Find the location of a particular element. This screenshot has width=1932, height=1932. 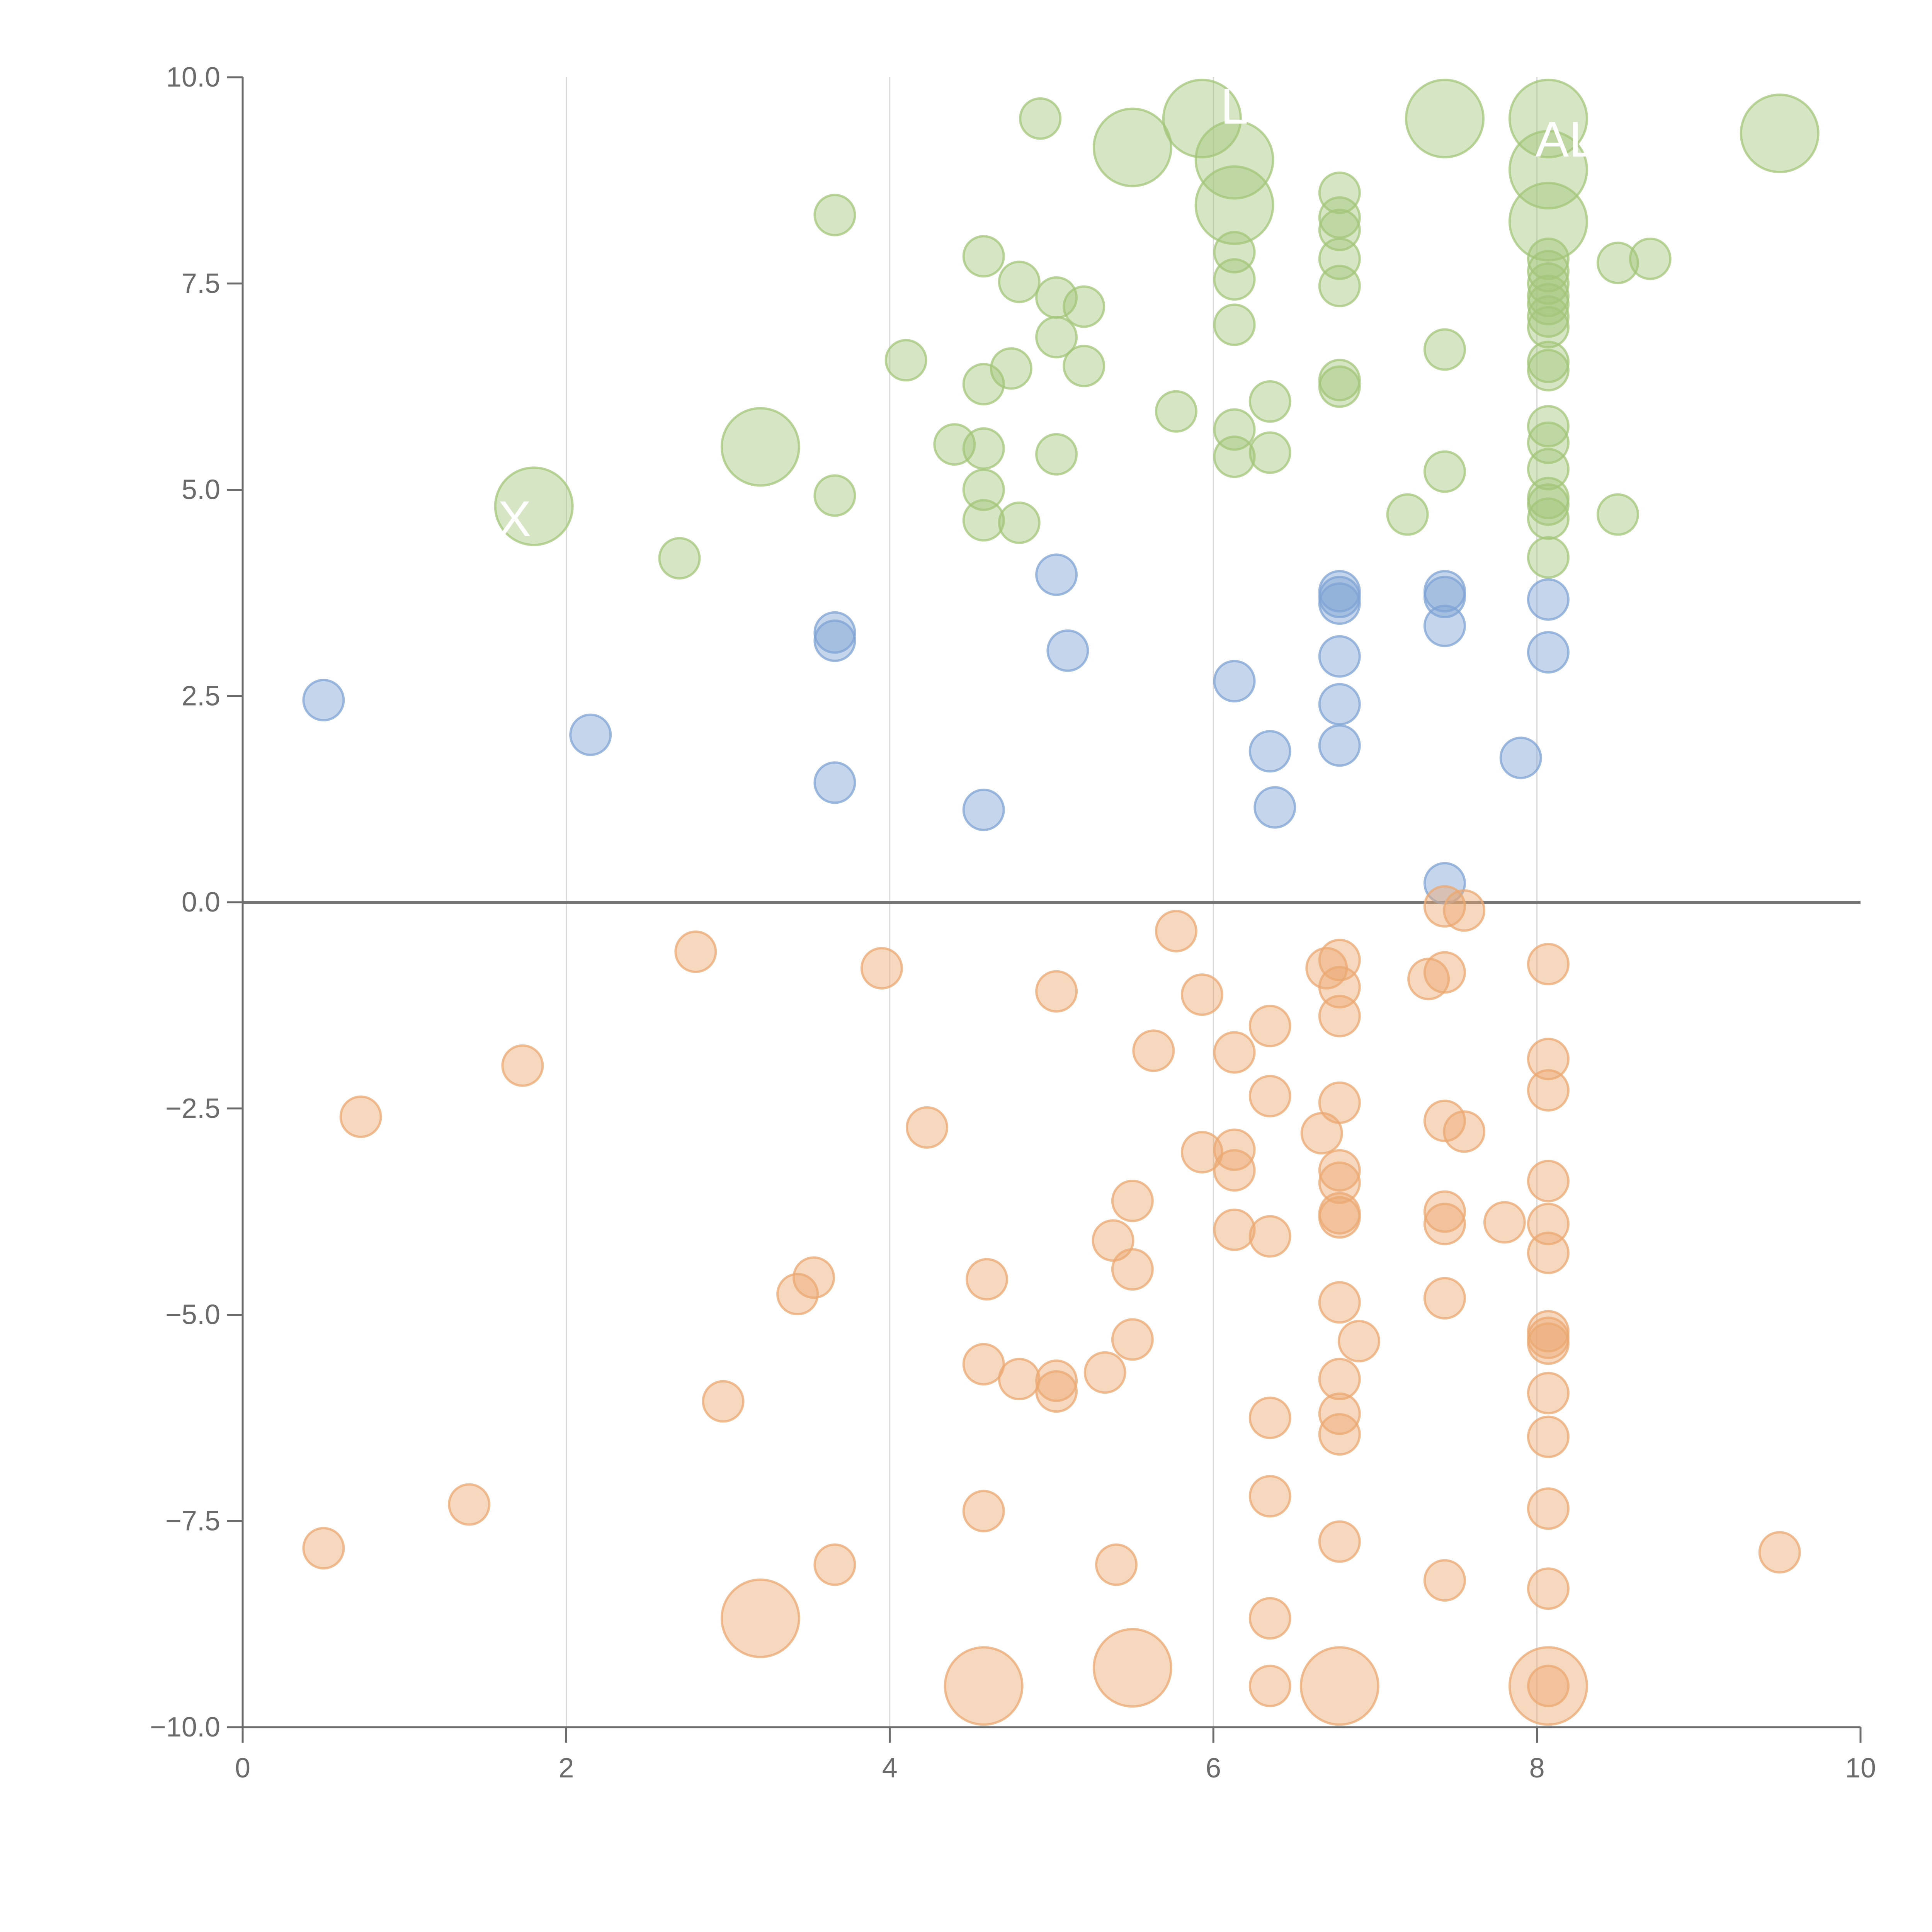

x-tick-label: 10 is located at coordinates (1860, 1769).